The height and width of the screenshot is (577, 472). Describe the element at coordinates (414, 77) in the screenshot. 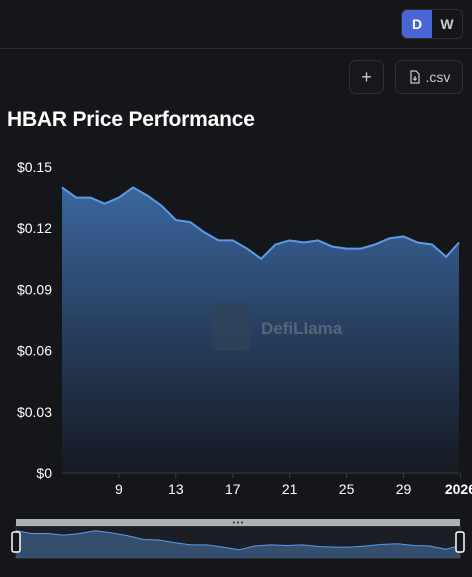

I see `file-download-icon` at that location.